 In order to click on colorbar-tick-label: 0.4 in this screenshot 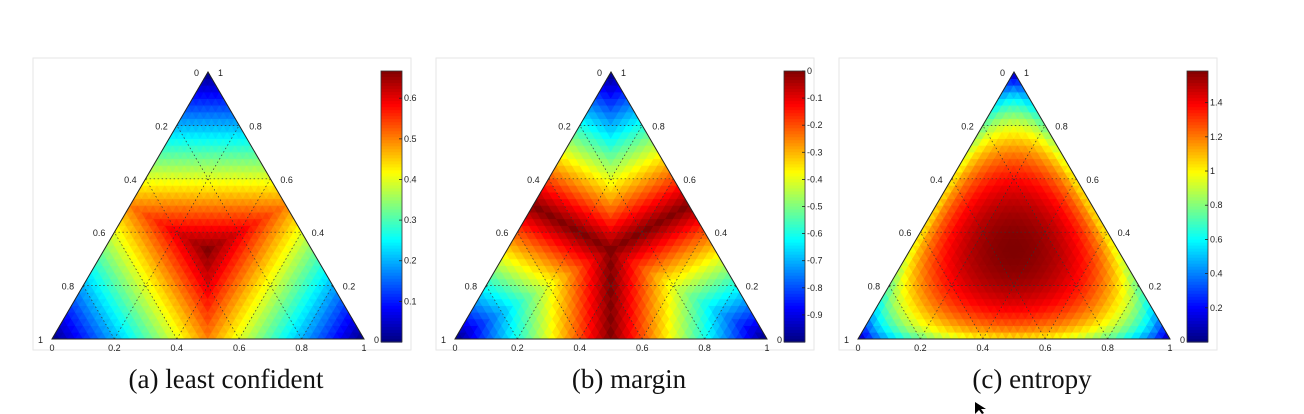, I will do `click(410, 179)`.